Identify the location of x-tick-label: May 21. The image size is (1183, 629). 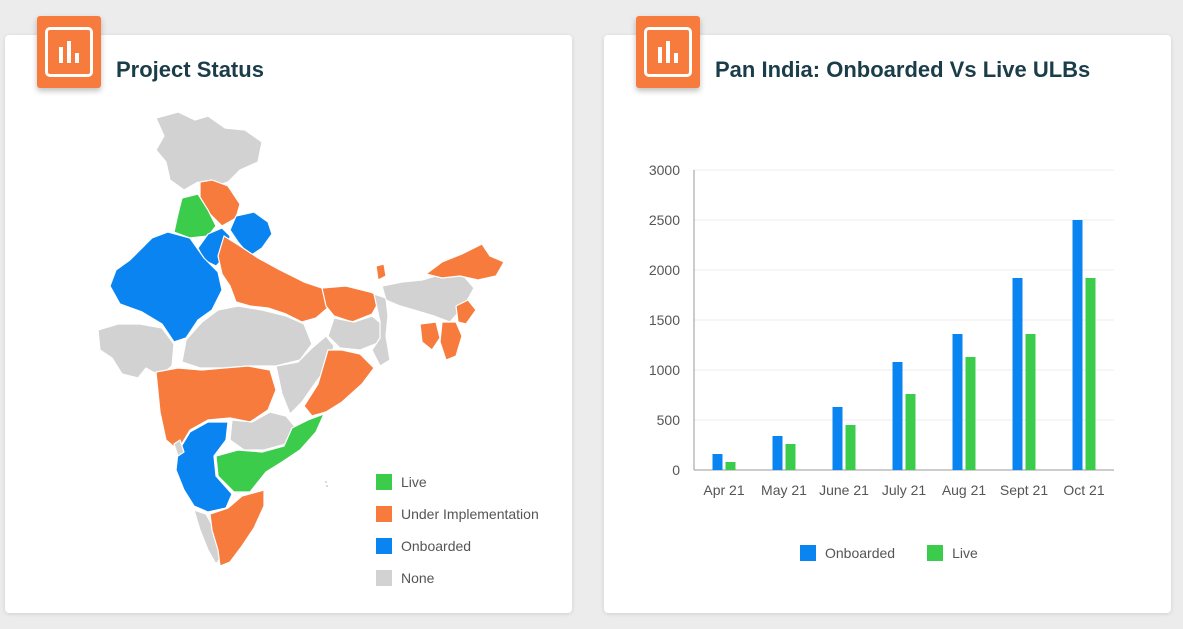
(784, 490).